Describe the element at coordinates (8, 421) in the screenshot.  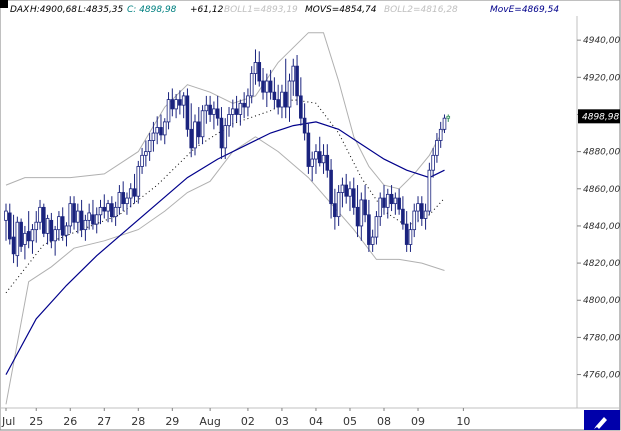
I see `x-tick-label: Jul` at that location.